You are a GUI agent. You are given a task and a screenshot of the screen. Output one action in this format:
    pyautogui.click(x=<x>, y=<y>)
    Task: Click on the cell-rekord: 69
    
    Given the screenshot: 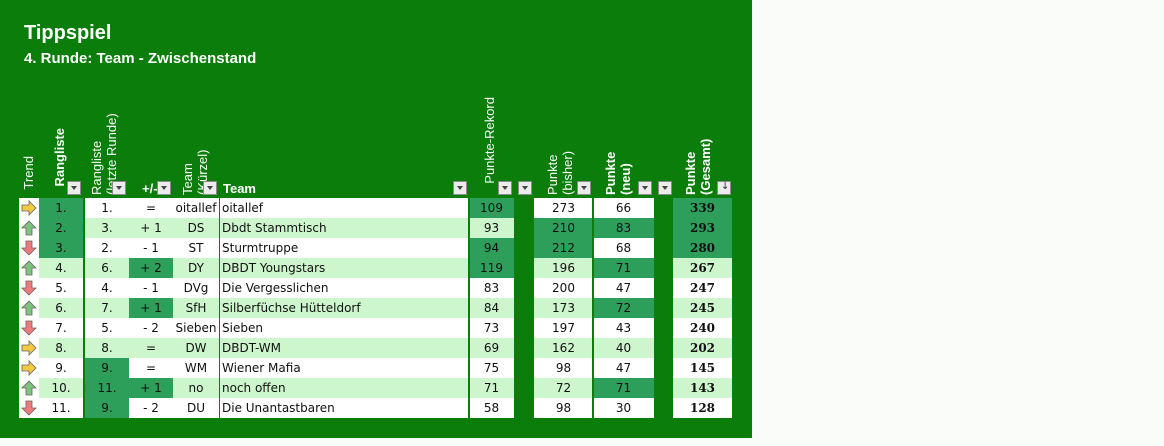 What is the action you would take?
    pyautogui.click(x=491, y=348)
    